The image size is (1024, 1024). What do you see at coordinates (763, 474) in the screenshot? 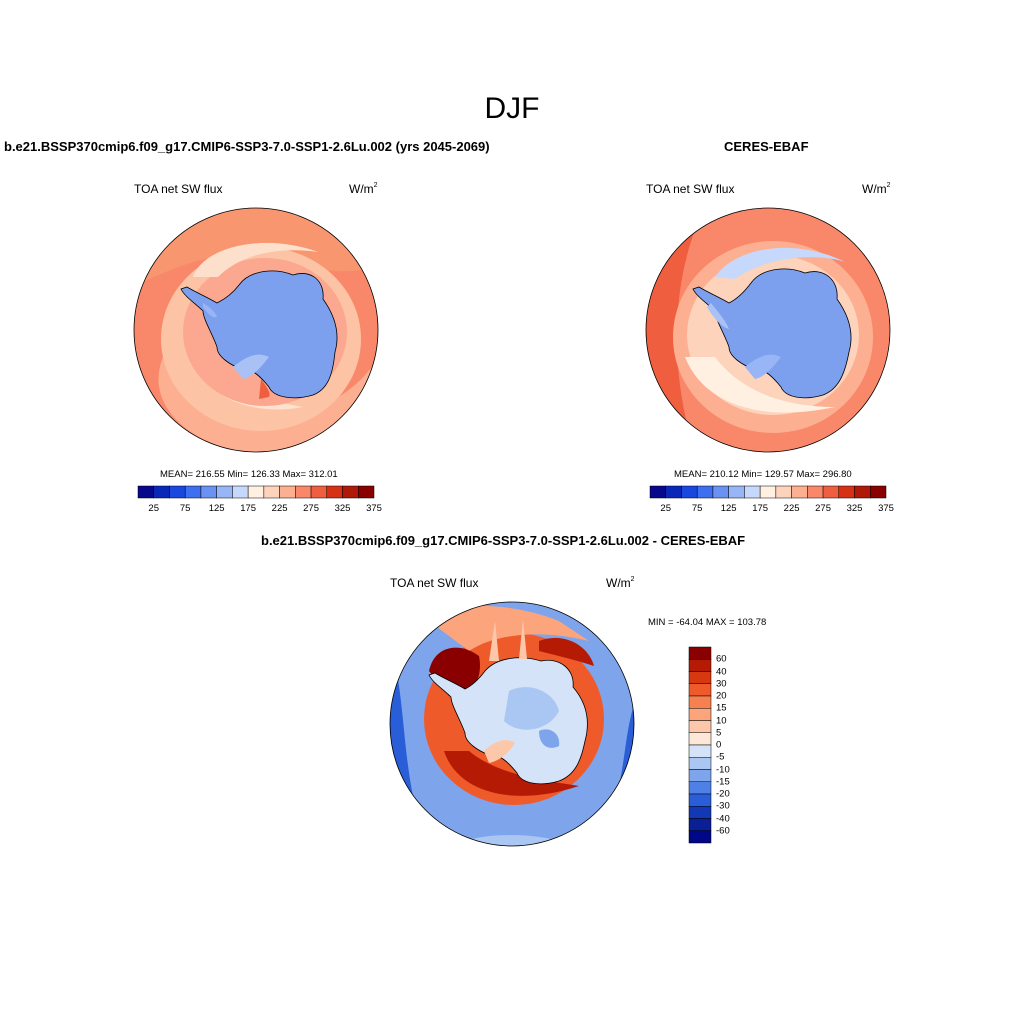
I see `obs-stats: MEAN= 210.12 Min= 129.57 Max= 296.80` at bounding box center [763, 474].